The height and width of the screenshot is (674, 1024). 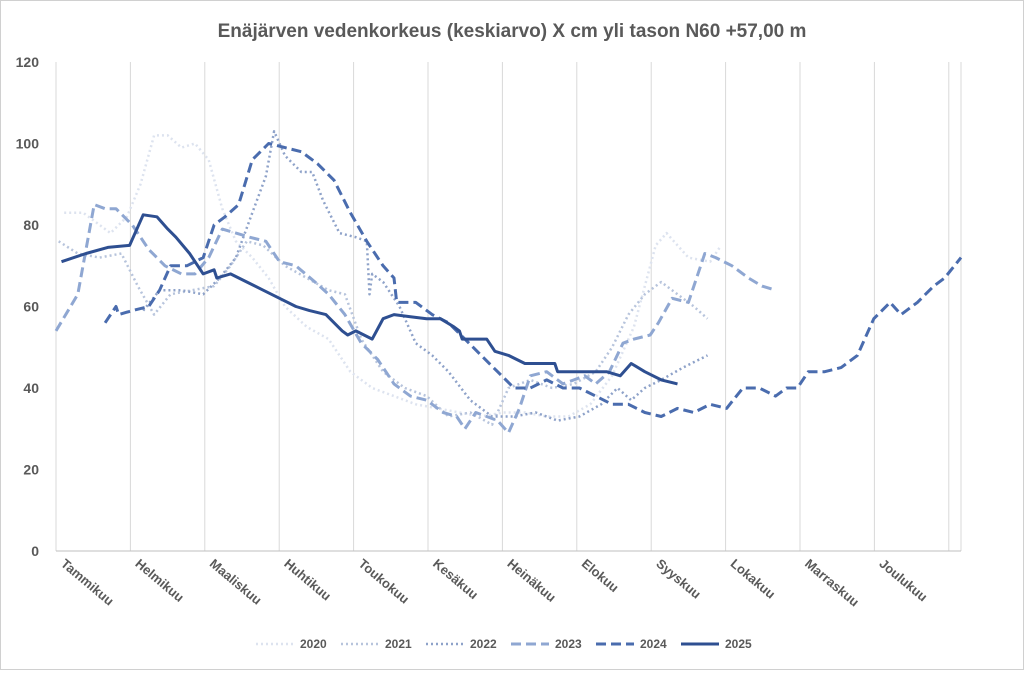 I want to click on x-tick-label: Tammikuu, so click(x=87, y=582).